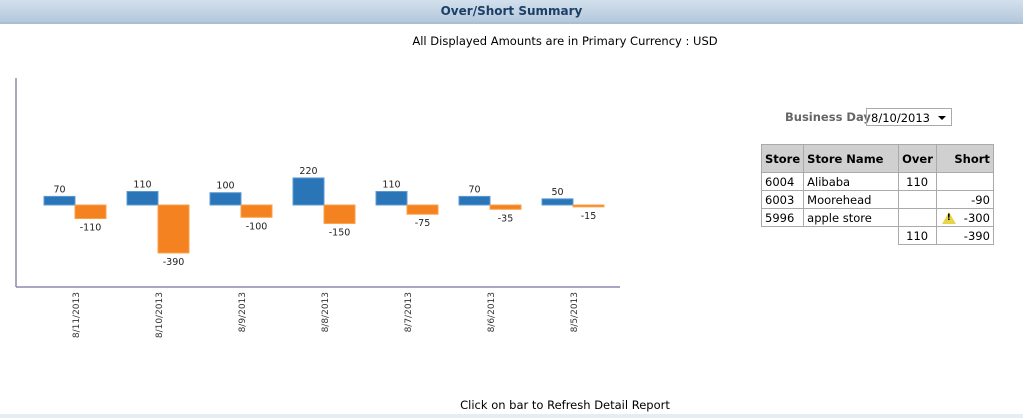 The height and width of the screenshot is (418, 1023). I want to click on page-header: Over/Short Summary, so click(511, 12).